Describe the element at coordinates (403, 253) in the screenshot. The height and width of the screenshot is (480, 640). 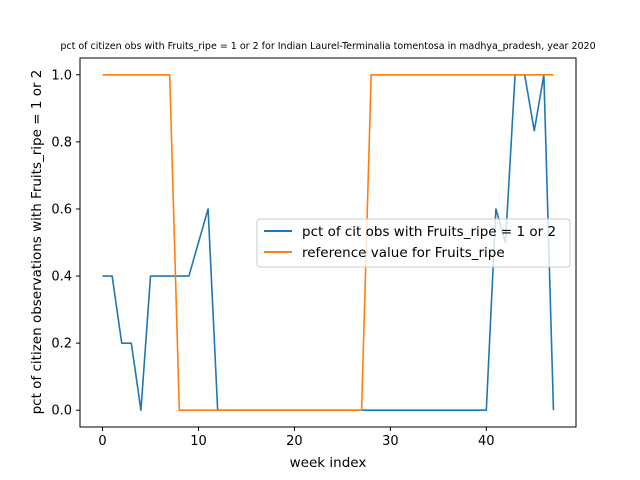
I see `legend-label-series-2: reference value for Fruits_ripe` at that location.